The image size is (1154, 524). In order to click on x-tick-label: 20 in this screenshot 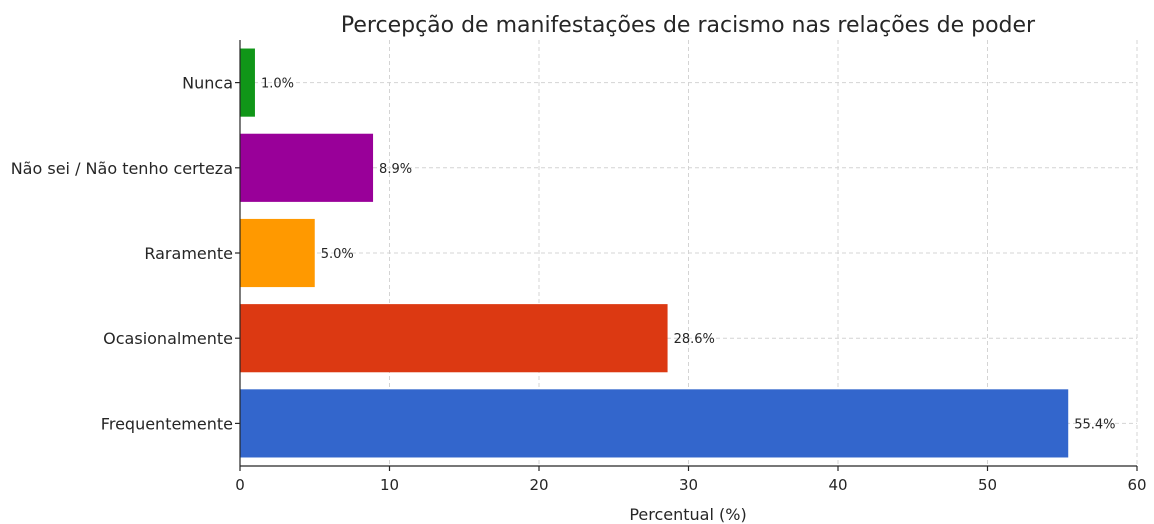, I will do `click(538, 485)`.